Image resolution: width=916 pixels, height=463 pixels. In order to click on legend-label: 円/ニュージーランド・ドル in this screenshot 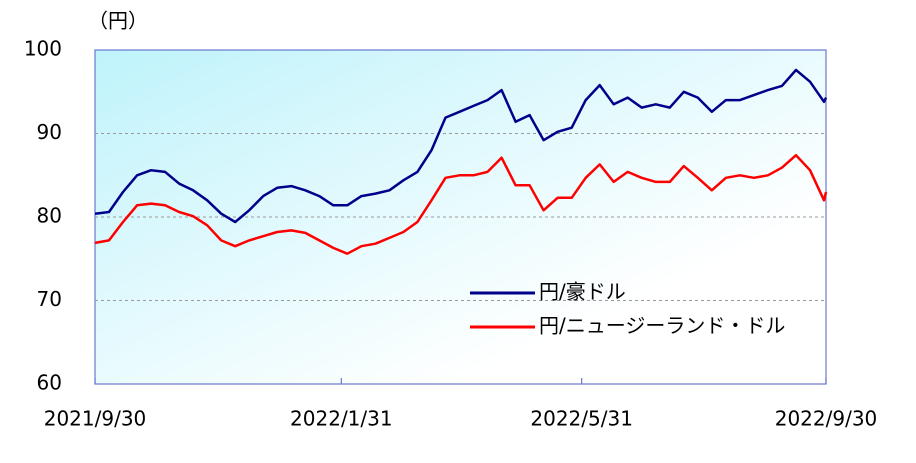, I will do `click(662, 326)`.